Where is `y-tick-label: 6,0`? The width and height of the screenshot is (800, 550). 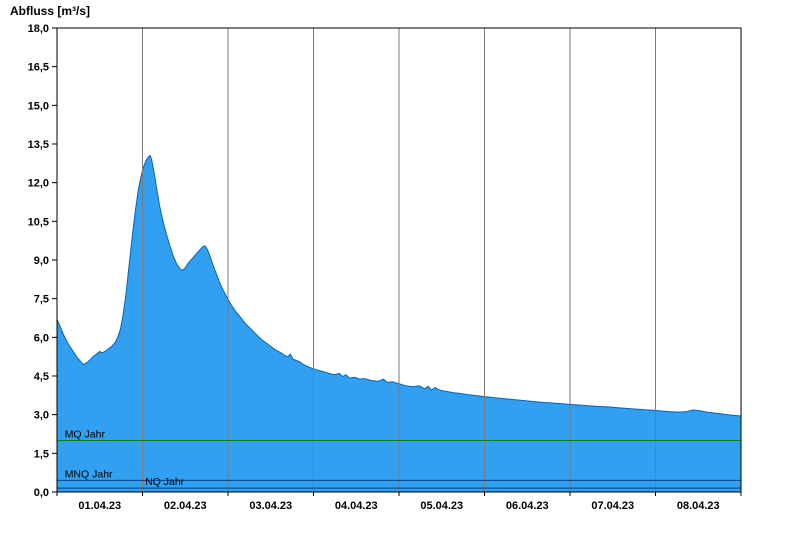 y-tick-label: 6,0 is located at coordinates (41, 338).